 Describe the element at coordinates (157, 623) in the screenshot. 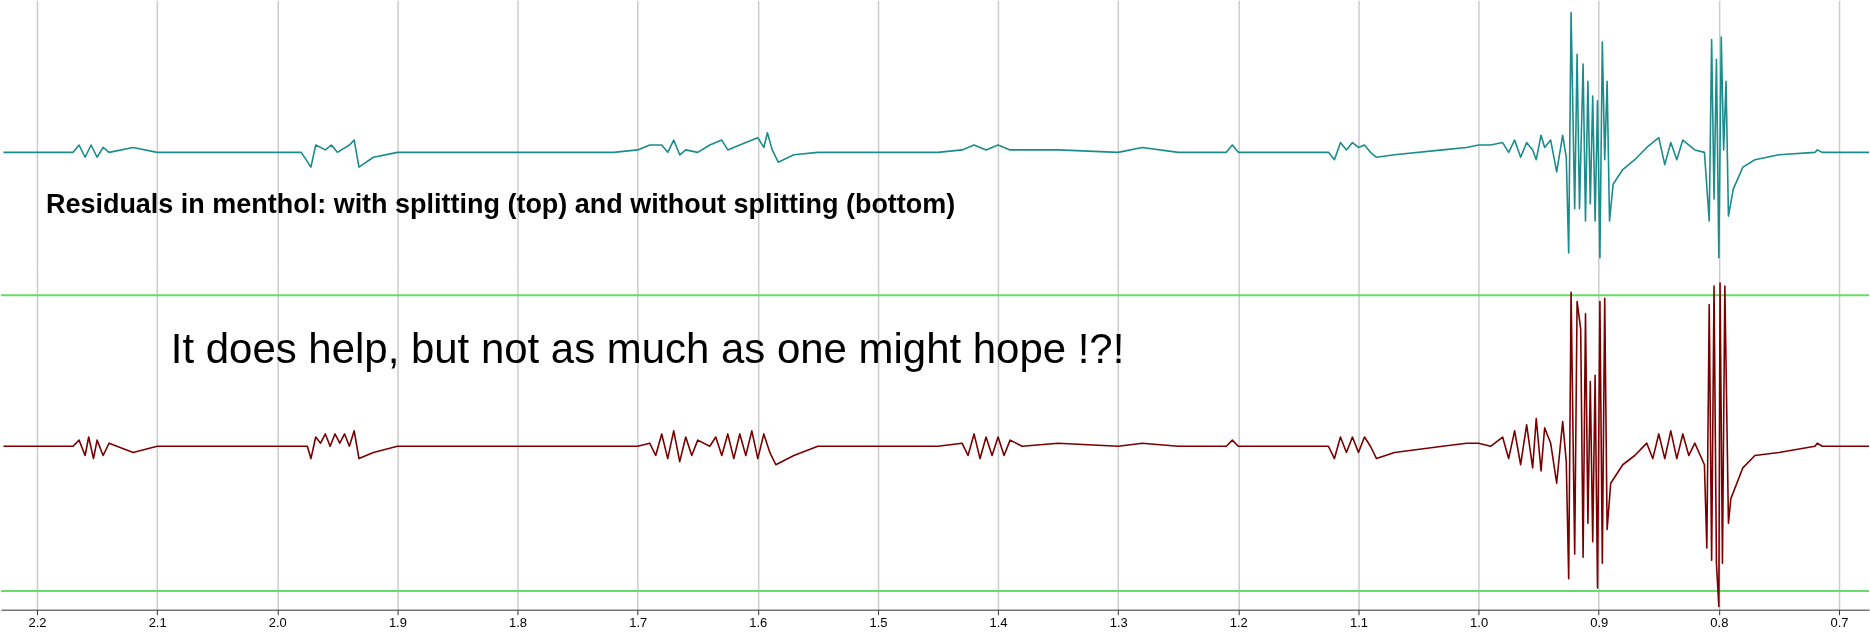

I see `x-tick-label: 2.1` at that location.